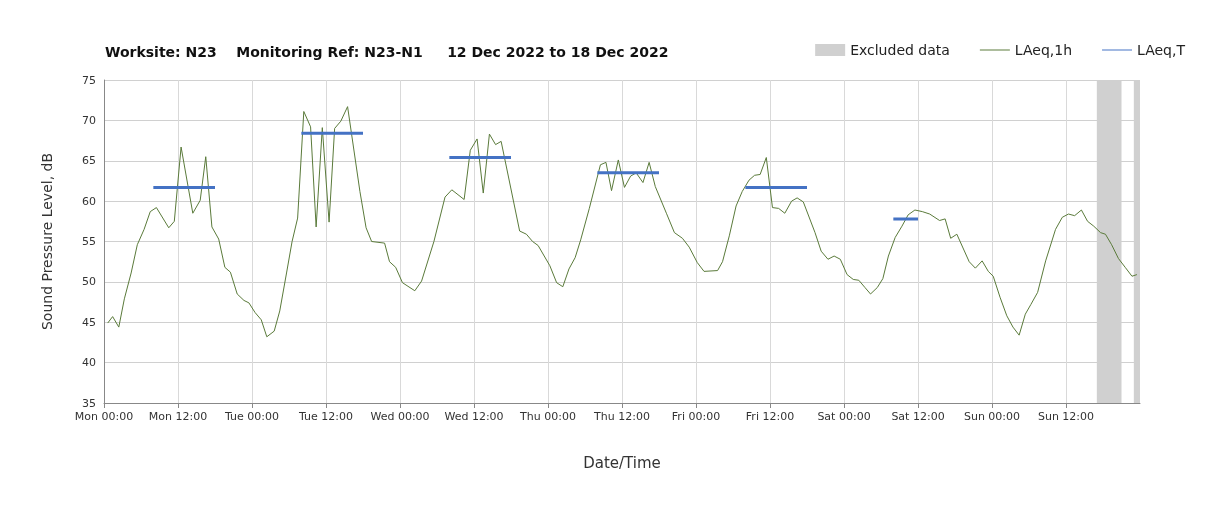 The width and height of the screenshot is (1208, 509). What do you see at coordinates (89, 282) in the screenshot?
I see `y-tick-label: 50` at bounding box center [89, 282].